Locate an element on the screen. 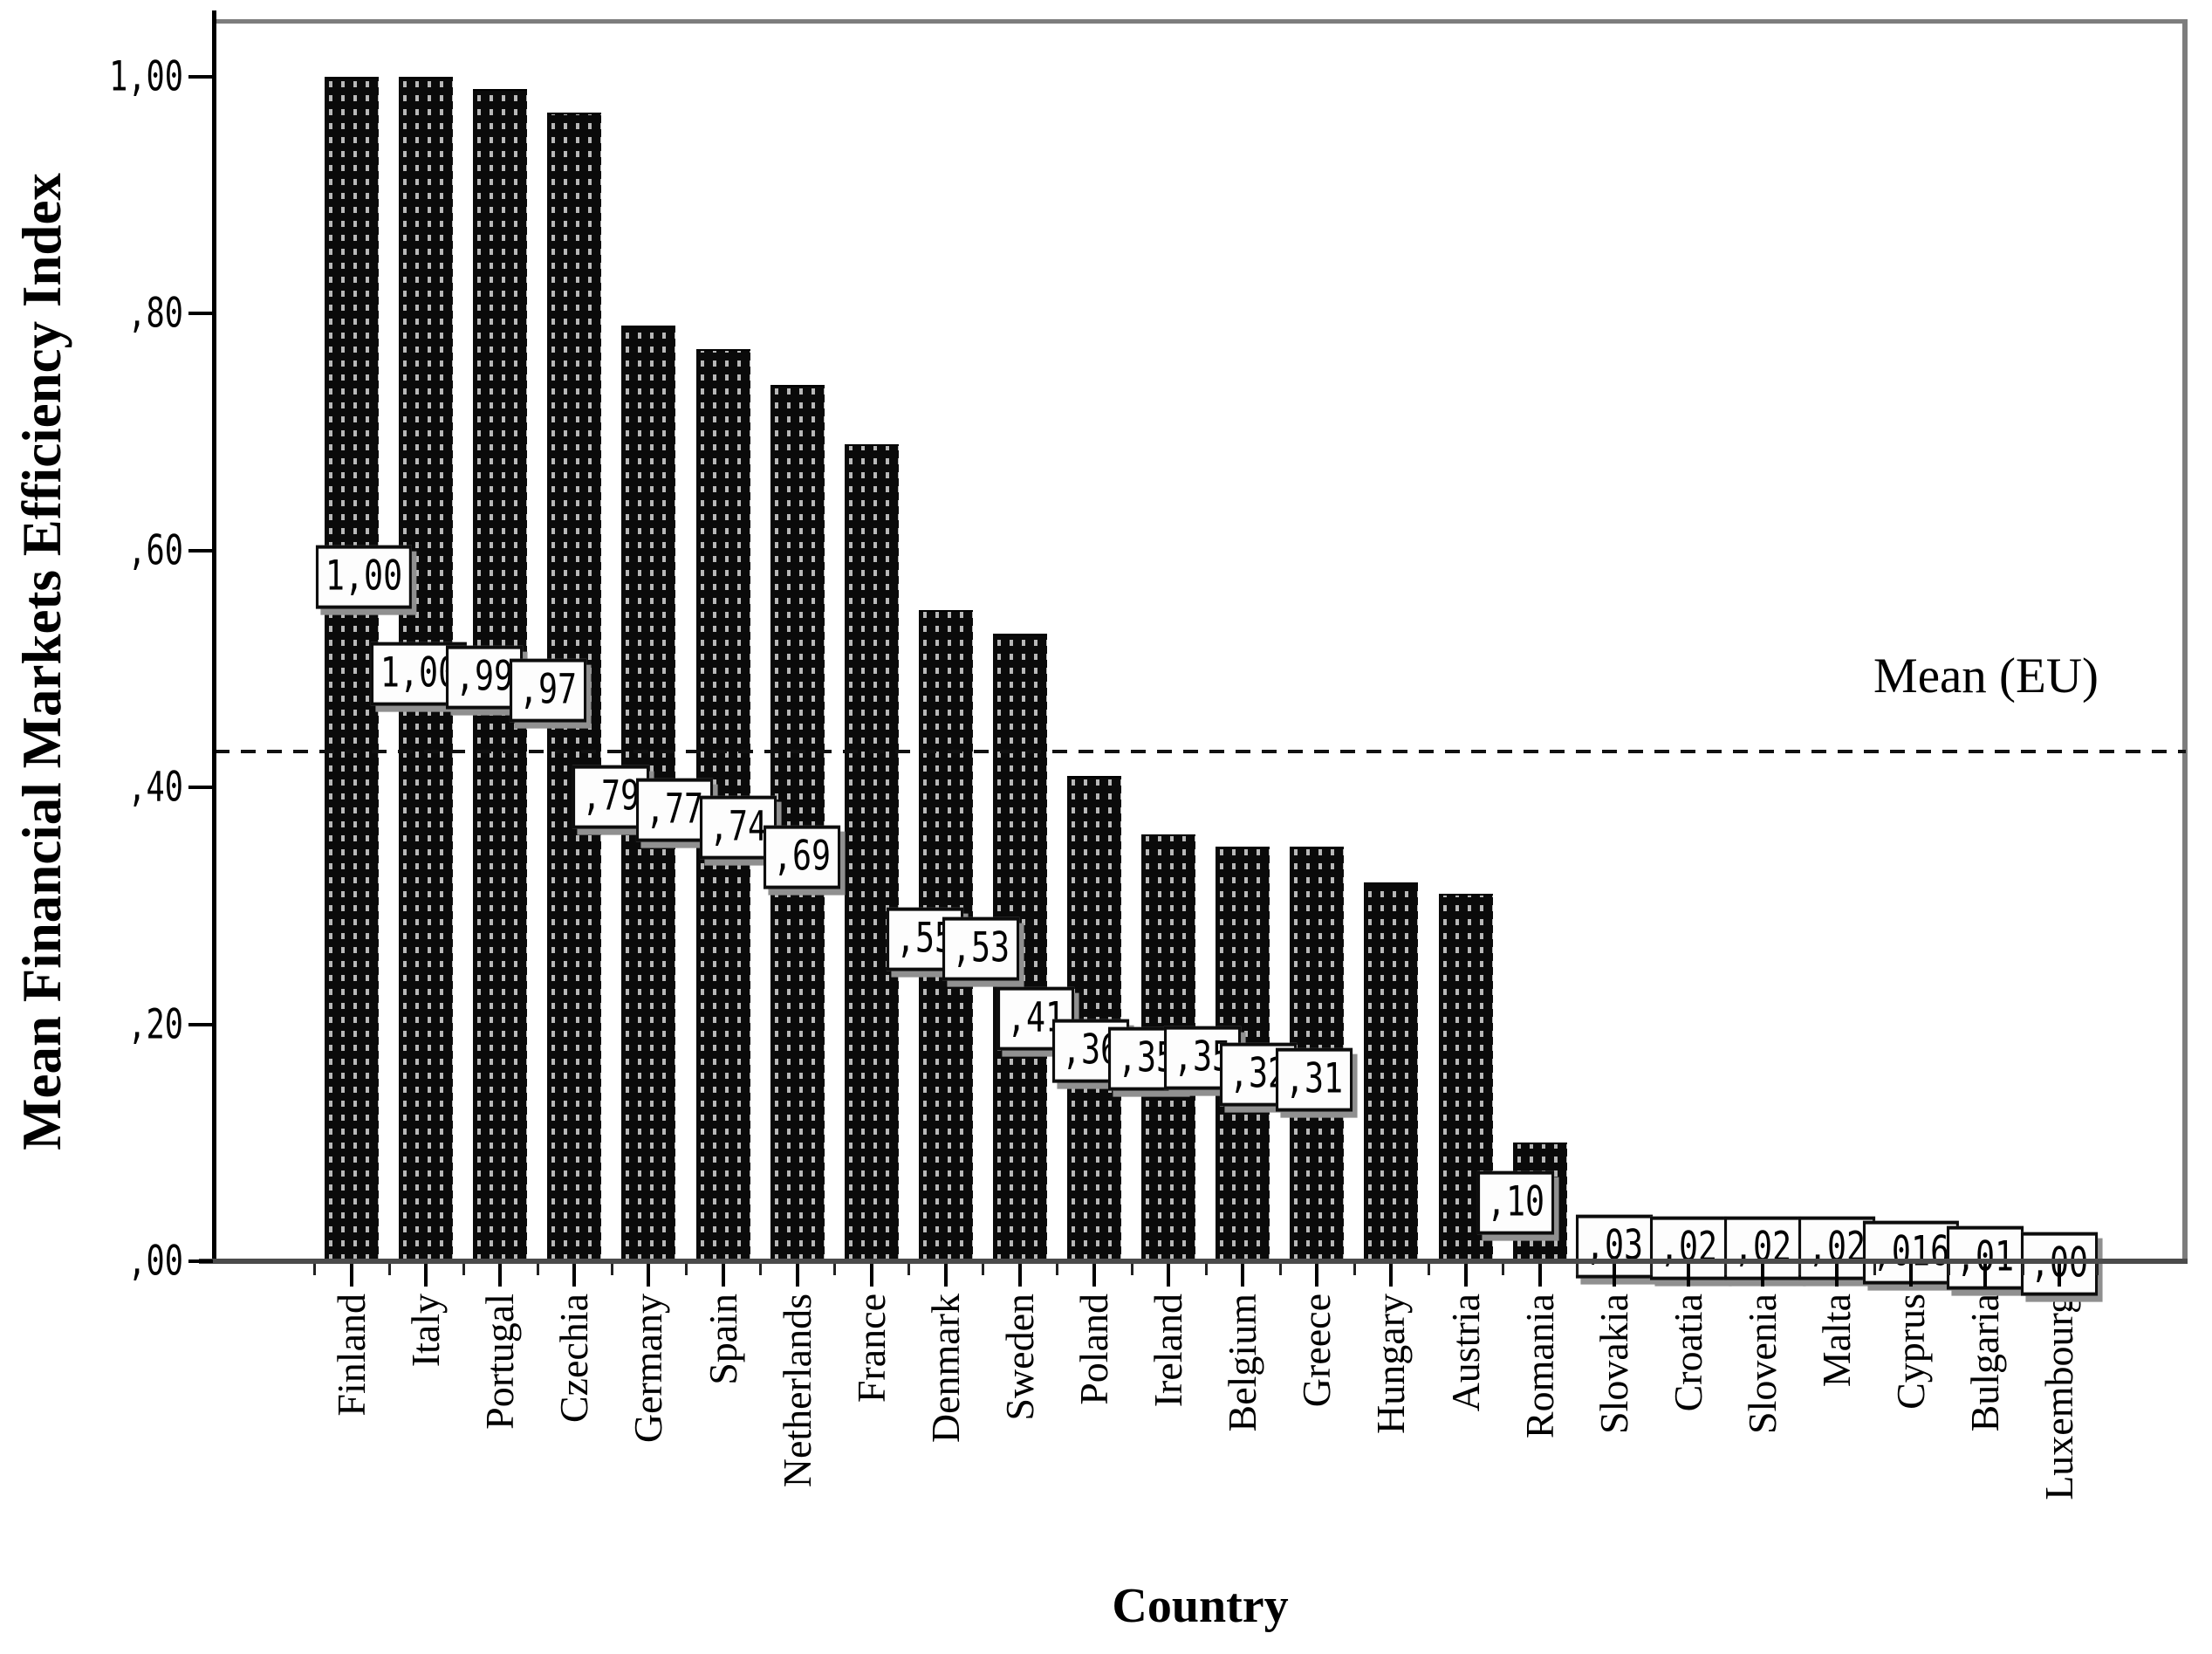  y-tick-label: ,80 is located at coordinates (155, 313).